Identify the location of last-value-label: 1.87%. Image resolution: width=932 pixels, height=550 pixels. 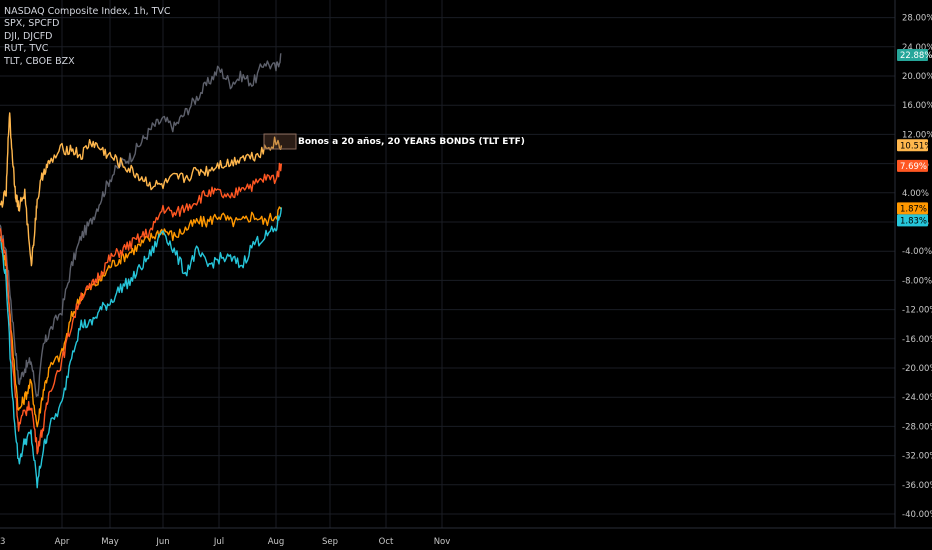
(913, 209).